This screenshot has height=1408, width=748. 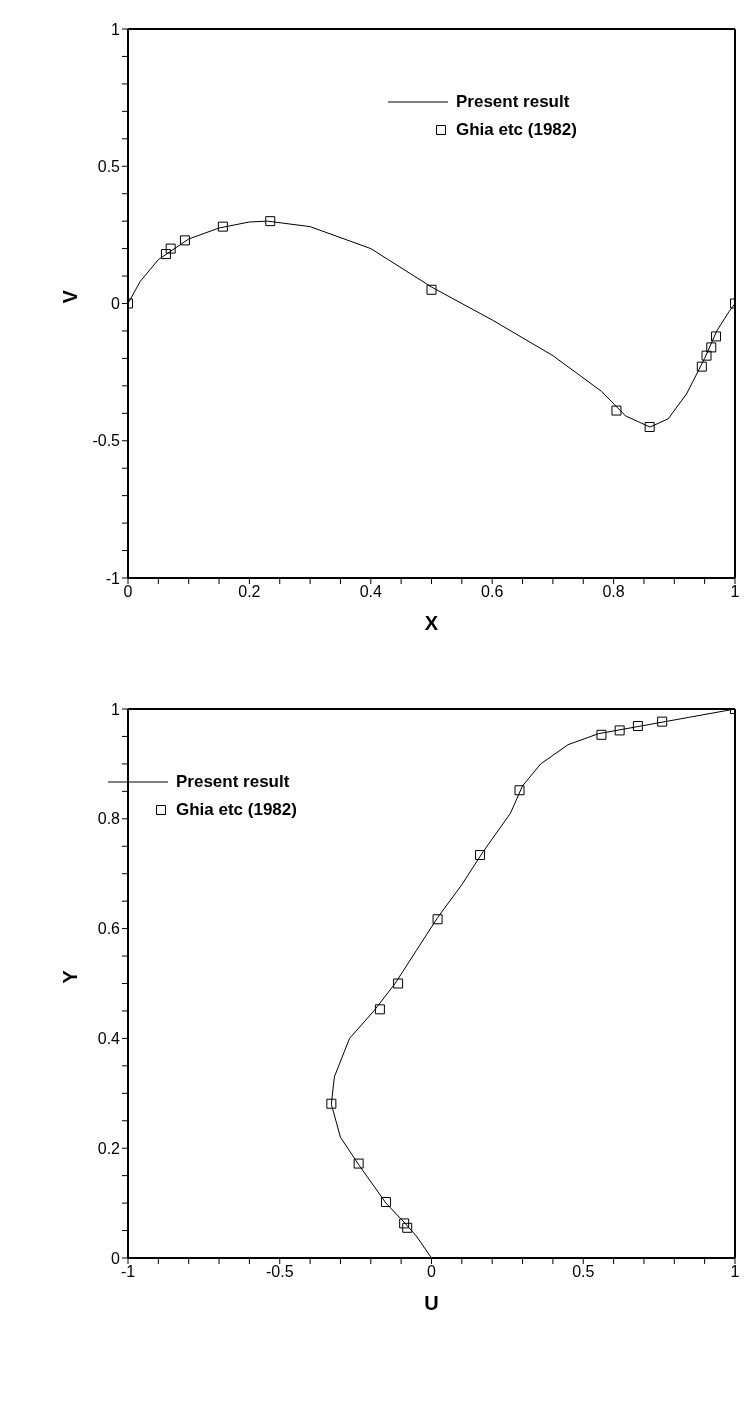 What do you see at coordinates (431, 1303) in the screenshot?
I see `x-axis-title: U` at bounding box center [431, 1303].